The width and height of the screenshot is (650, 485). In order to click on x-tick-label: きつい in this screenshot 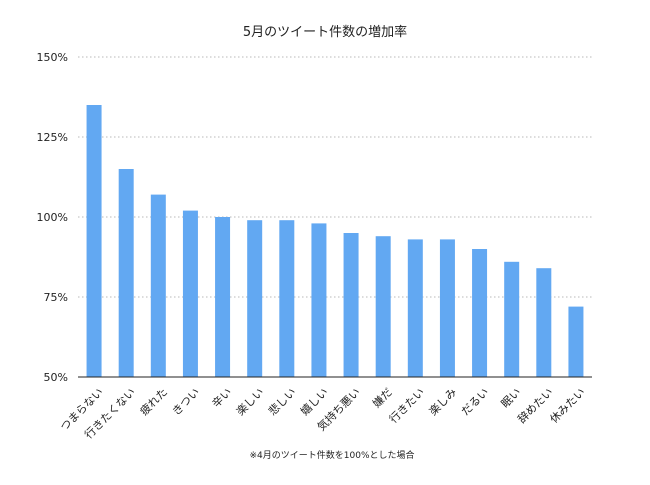, I will do `click(186, 402)`.